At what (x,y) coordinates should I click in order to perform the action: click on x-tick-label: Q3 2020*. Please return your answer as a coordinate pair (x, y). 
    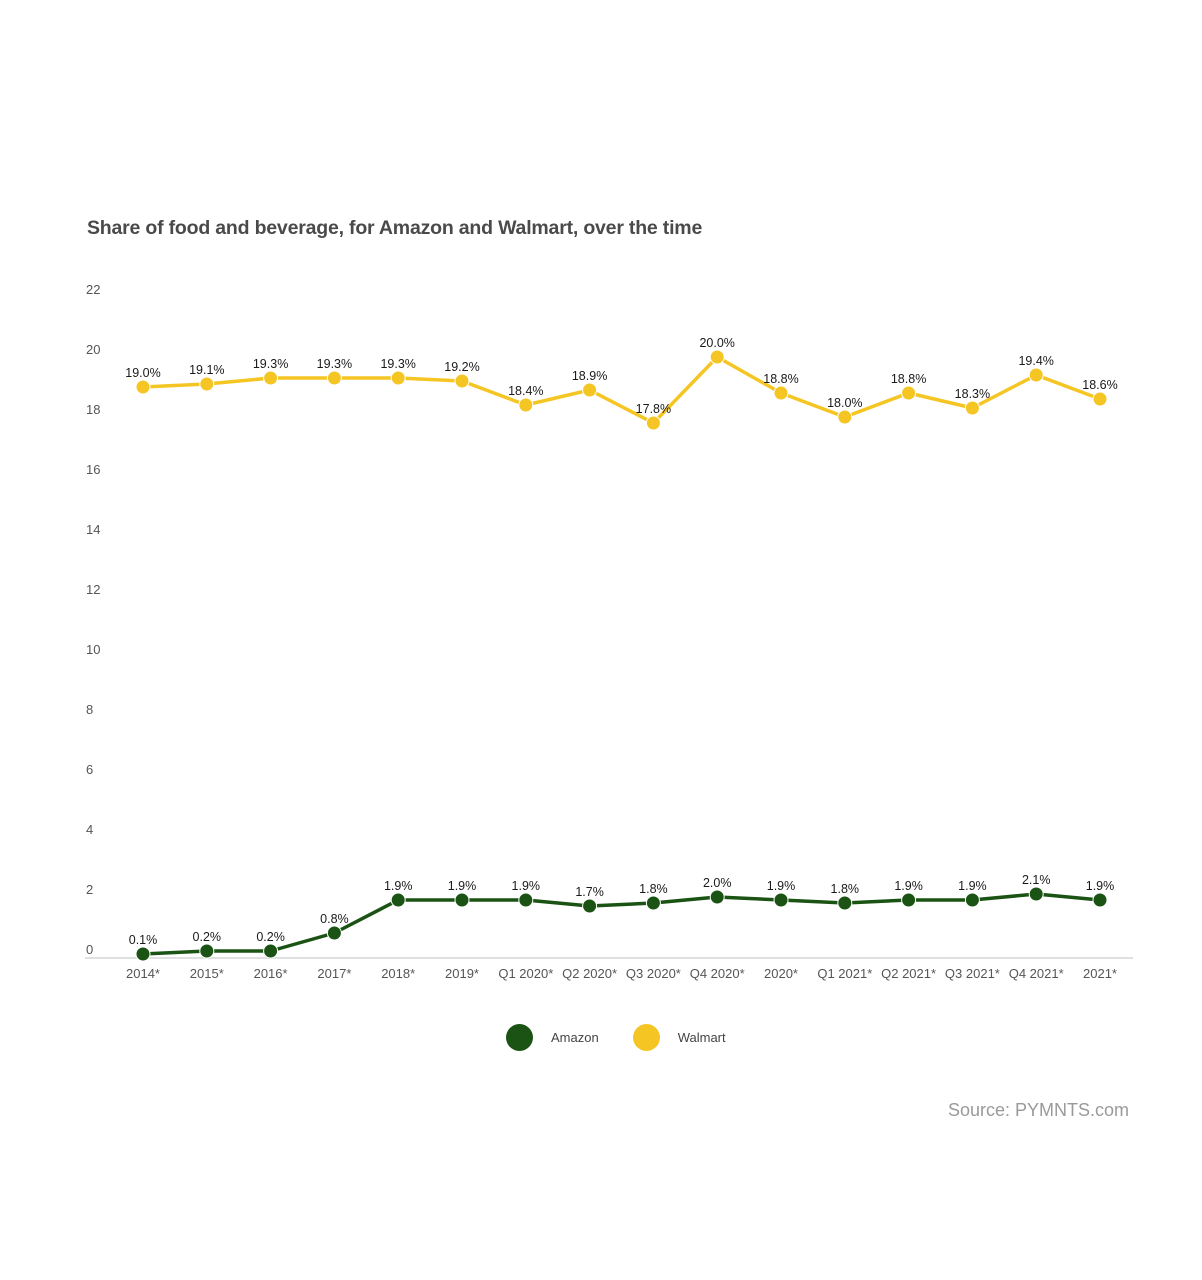
    Looking at the image, I should click on (653, 973).